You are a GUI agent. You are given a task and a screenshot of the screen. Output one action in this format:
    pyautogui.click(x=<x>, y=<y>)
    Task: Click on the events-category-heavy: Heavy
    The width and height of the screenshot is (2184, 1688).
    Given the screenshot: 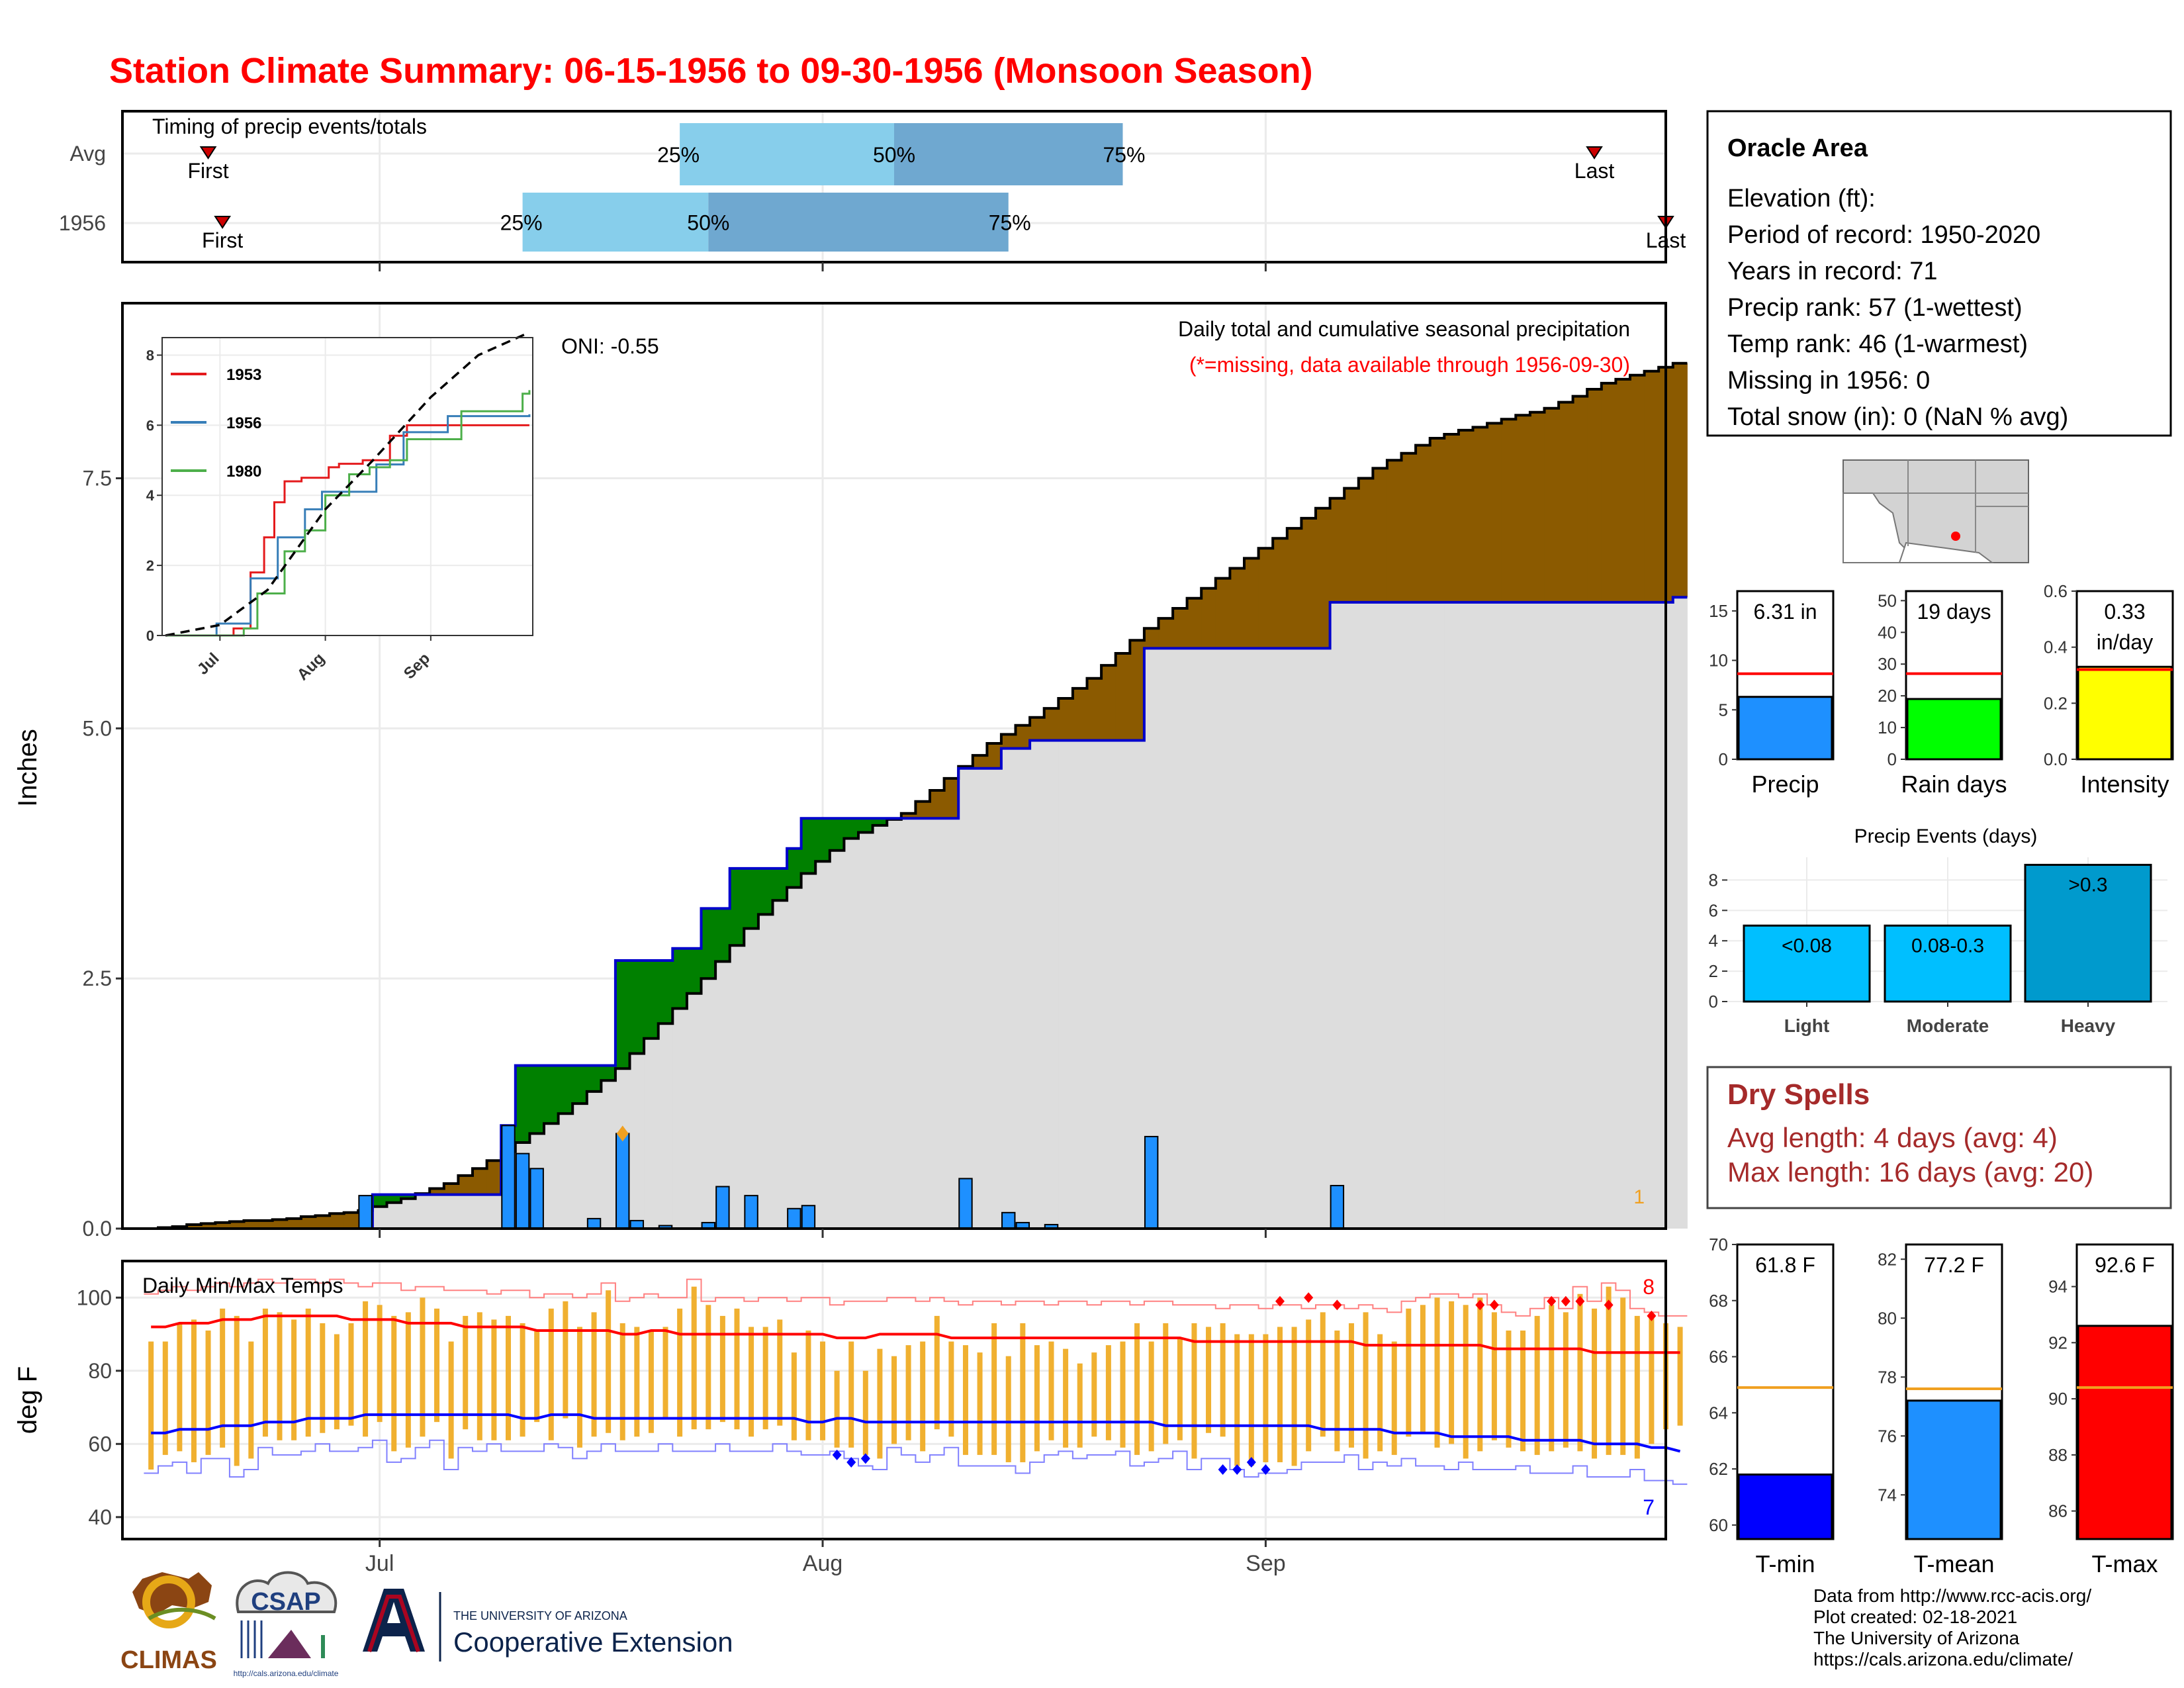 What is the action you would take?
    pyautogui.click(x=2088, y=1025)
    